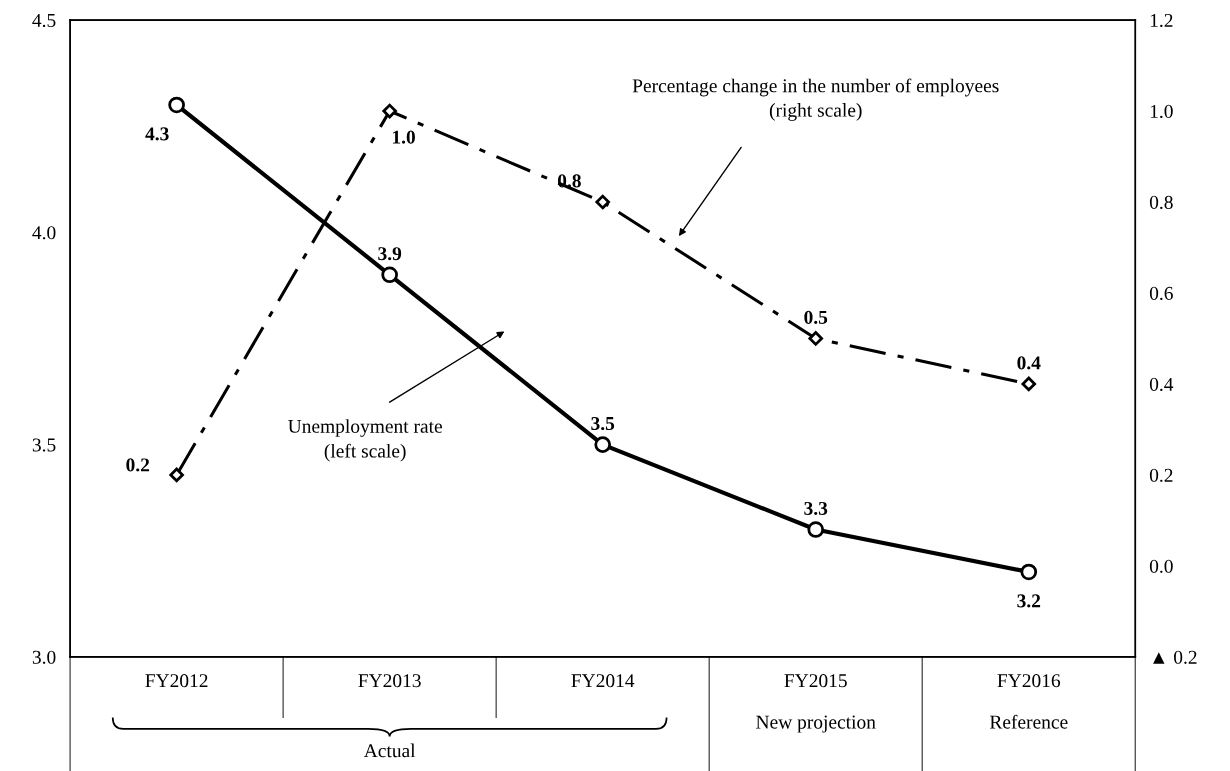 The image size is (1230, 771). Describe the element at coordinates (1161, 111) in the screenshot. I see `y2-tick-label: 1.0` at that location.